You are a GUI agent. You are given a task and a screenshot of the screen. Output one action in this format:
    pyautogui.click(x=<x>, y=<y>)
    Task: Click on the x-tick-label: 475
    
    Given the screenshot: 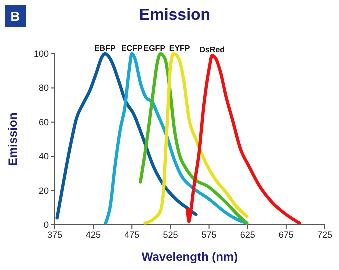 What is the action you would take?
    pyautogui.click(x=132, y=235)
    